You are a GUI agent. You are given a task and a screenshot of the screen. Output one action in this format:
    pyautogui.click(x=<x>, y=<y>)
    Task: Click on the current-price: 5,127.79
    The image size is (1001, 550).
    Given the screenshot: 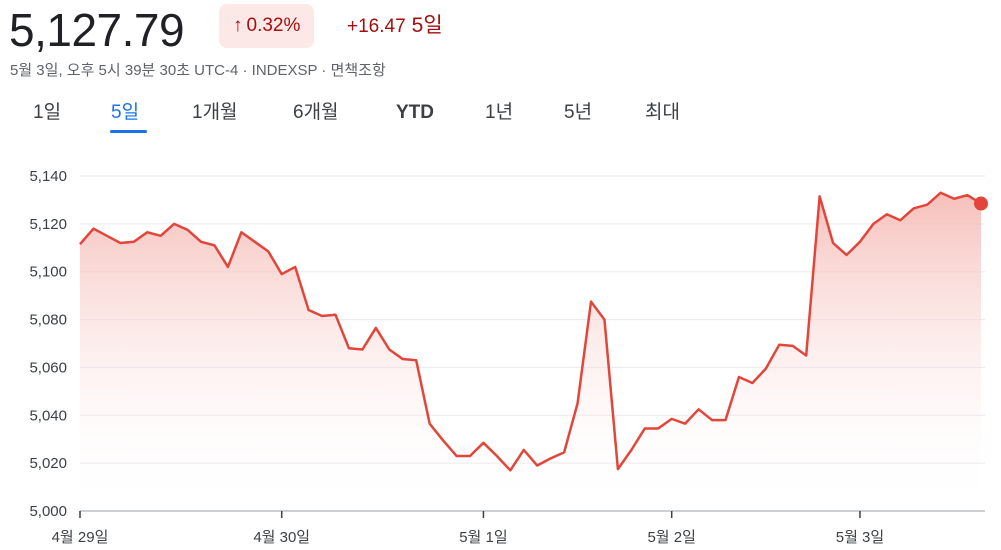 What is the action you would take?
    pyautogui.click(x=97, y=30)
    